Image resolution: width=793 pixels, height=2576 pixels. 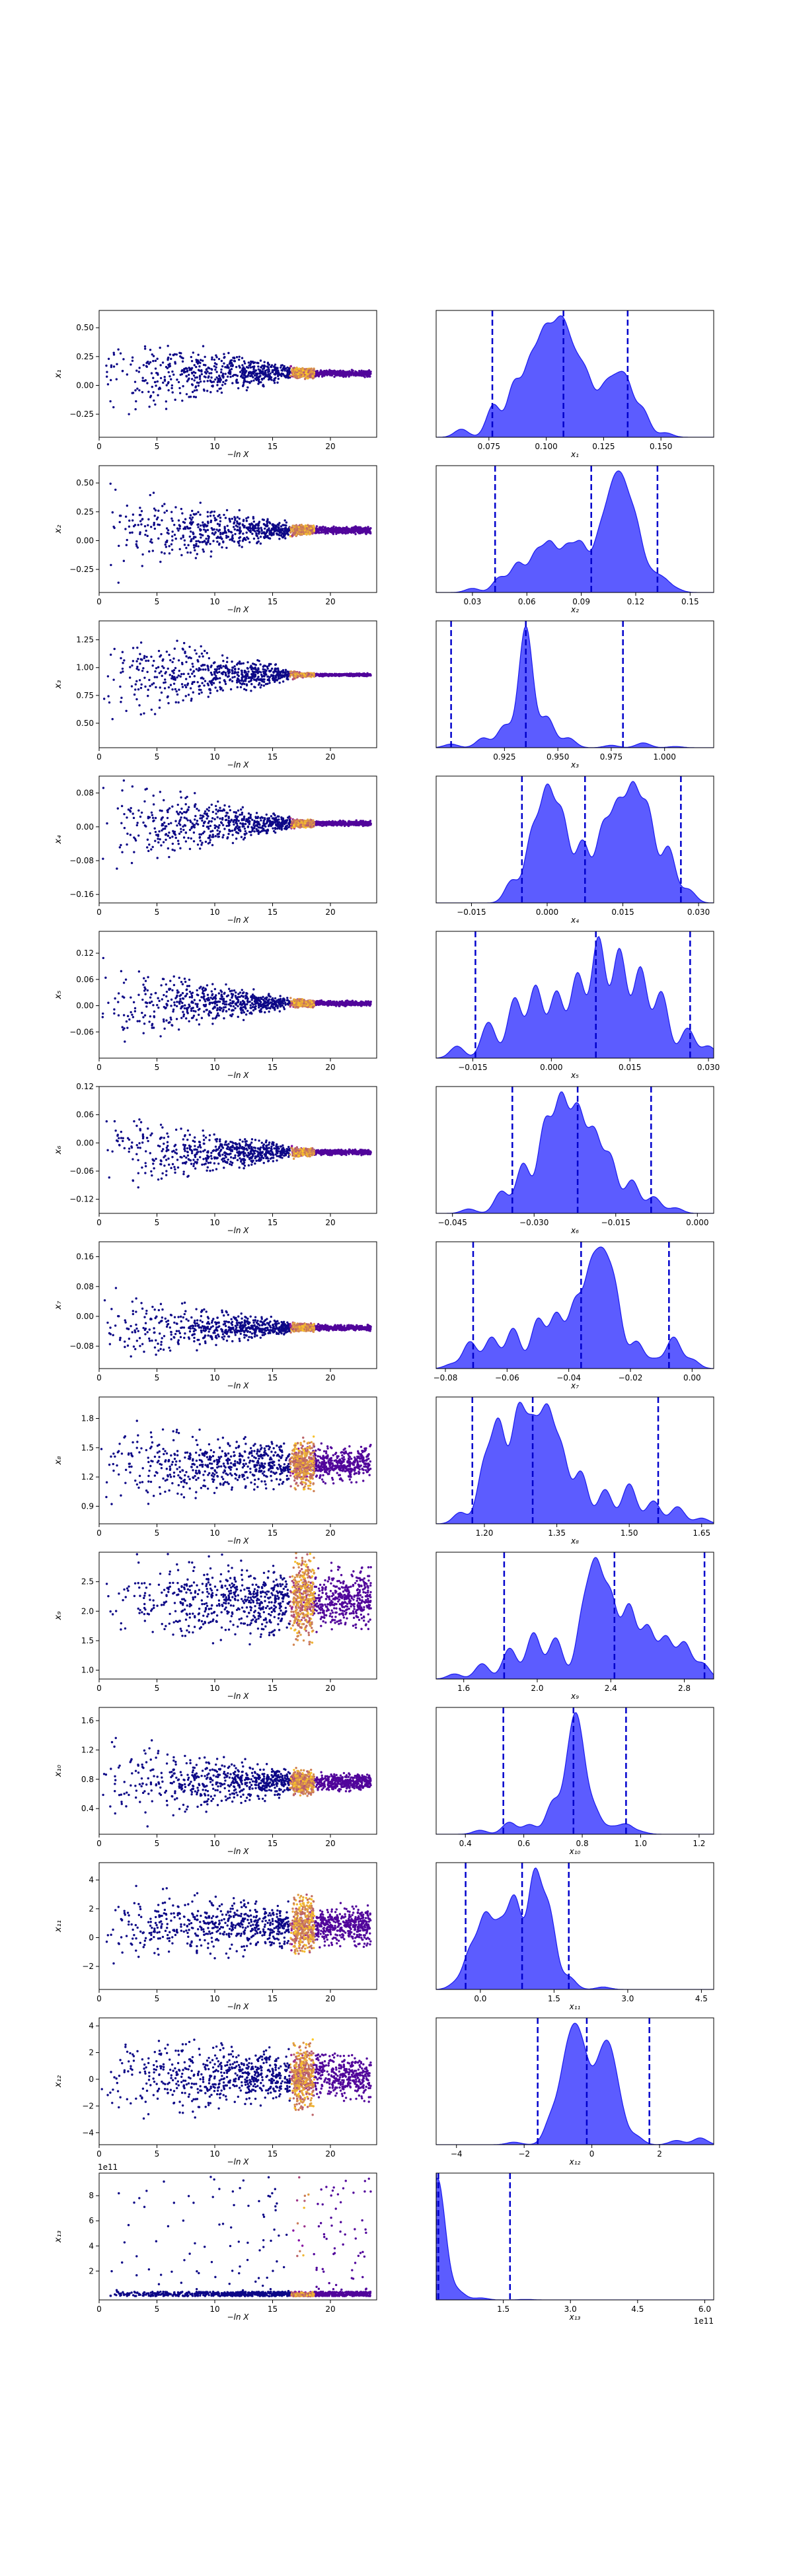 What do you see at coordinates (59, 529) in the screenshot?
I see `y-axis-label: x₂` at bounding box center [59, 529].